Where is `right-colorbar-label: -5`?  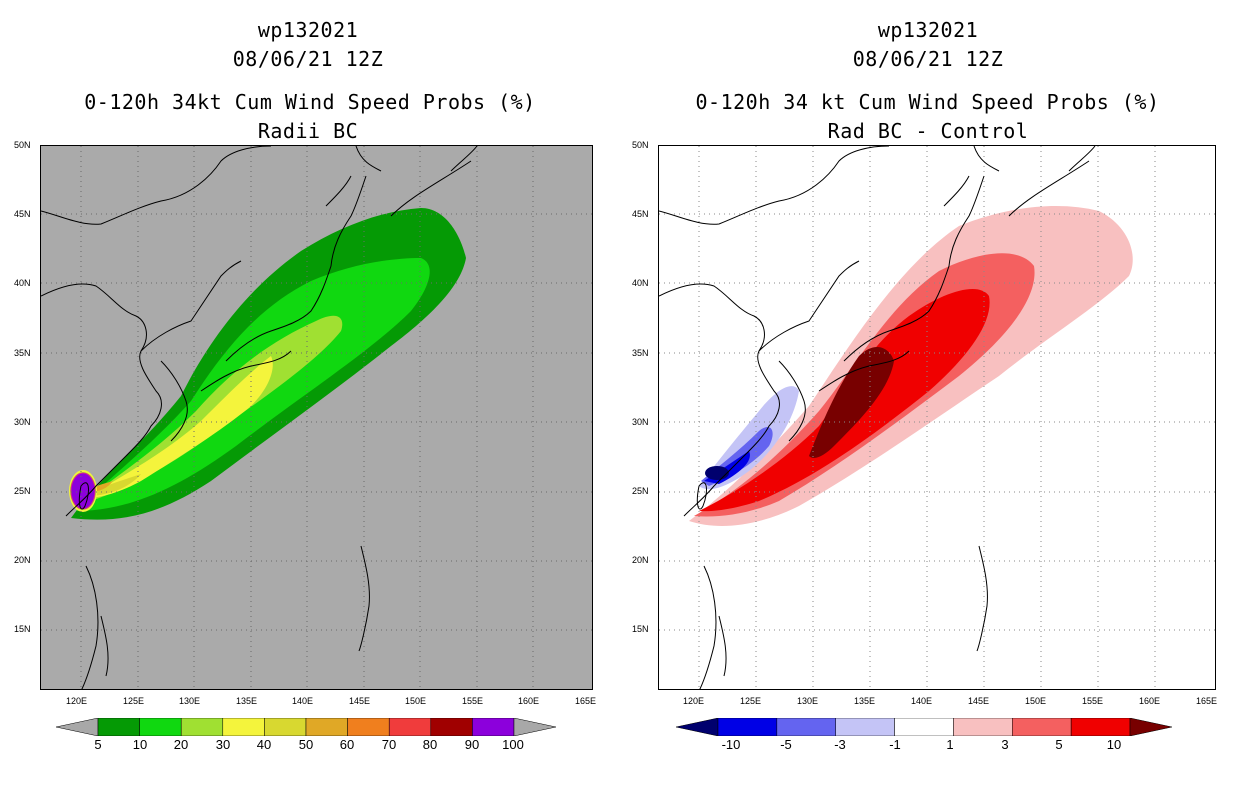
right-colorbar-label: -5 is located at coordinates (786, 744).